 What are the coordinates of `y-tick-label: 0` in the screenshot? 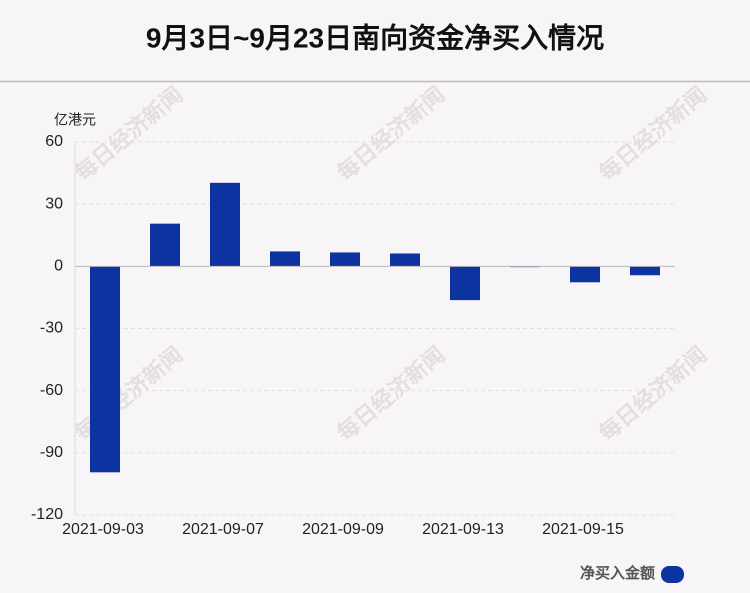 It's located at (58, 266).